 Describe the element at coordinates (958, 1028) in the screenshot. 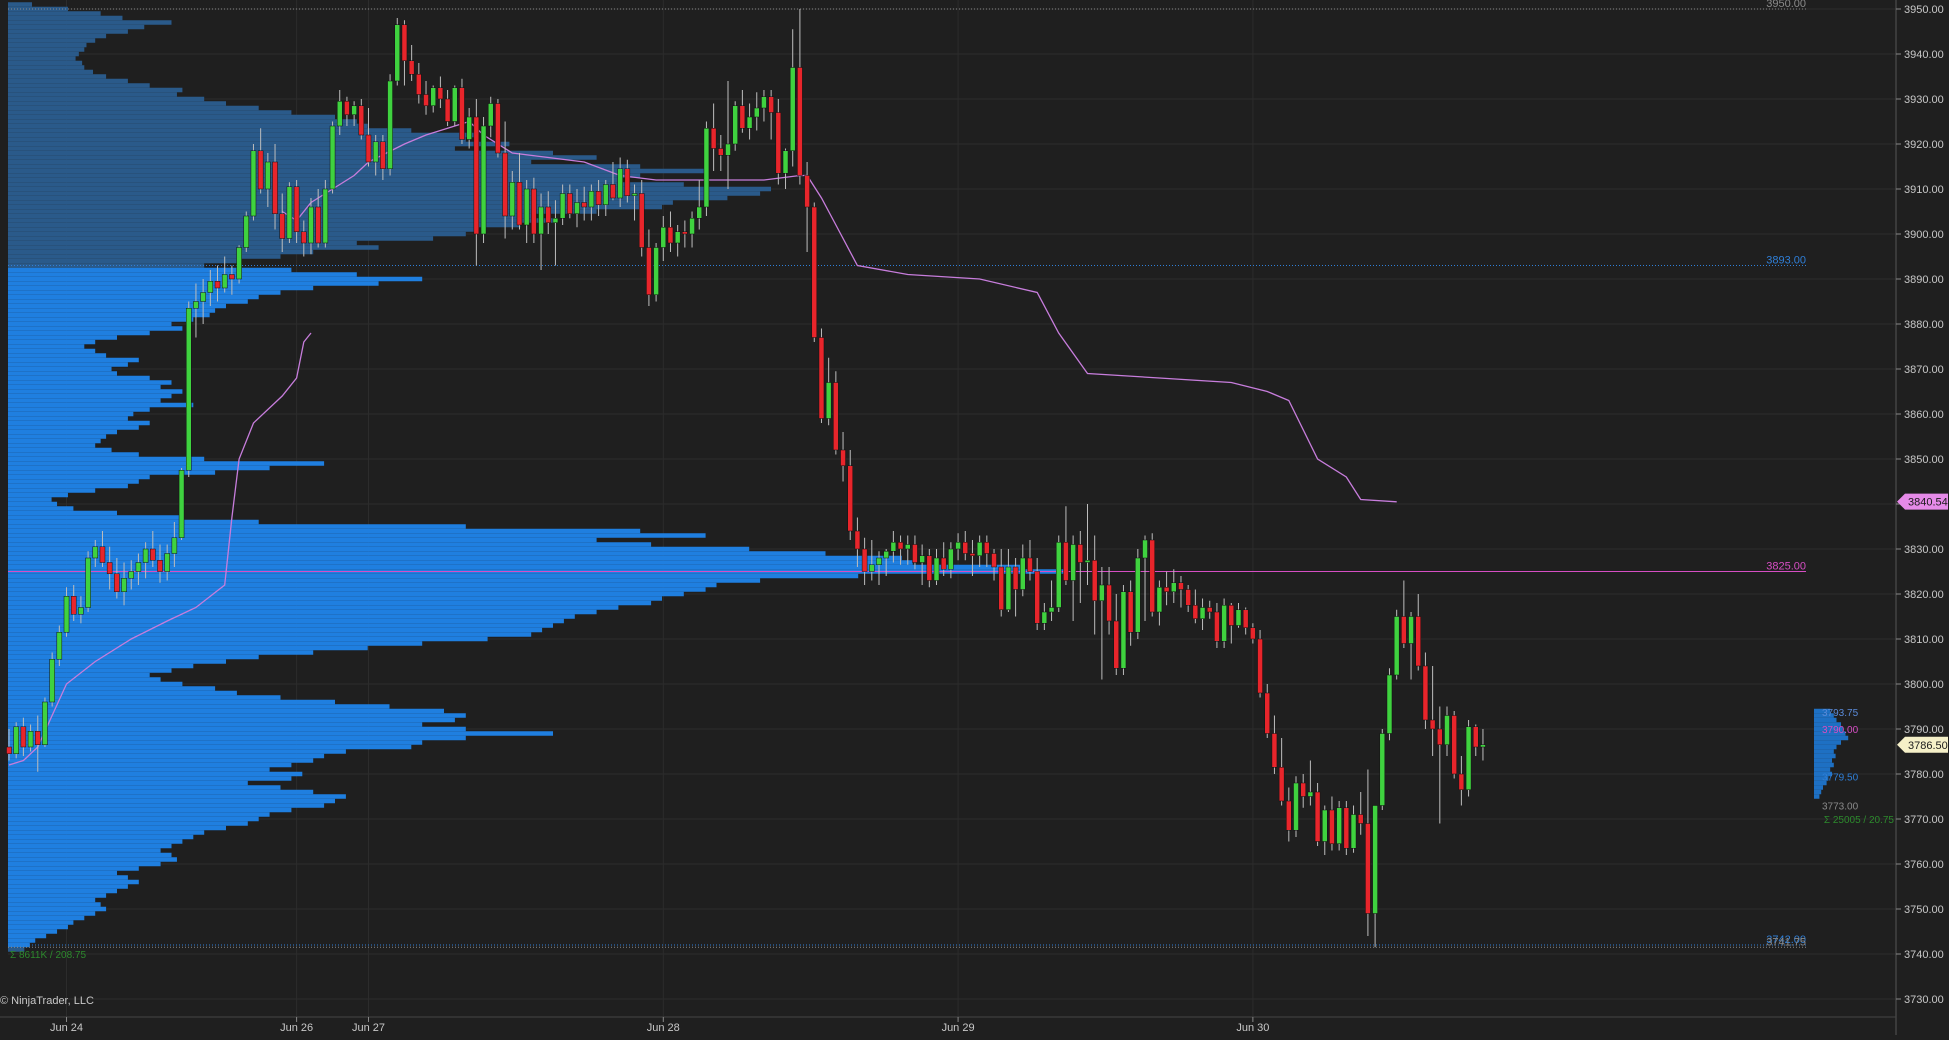

I see `time-tick-label: Jun 29` at that location.